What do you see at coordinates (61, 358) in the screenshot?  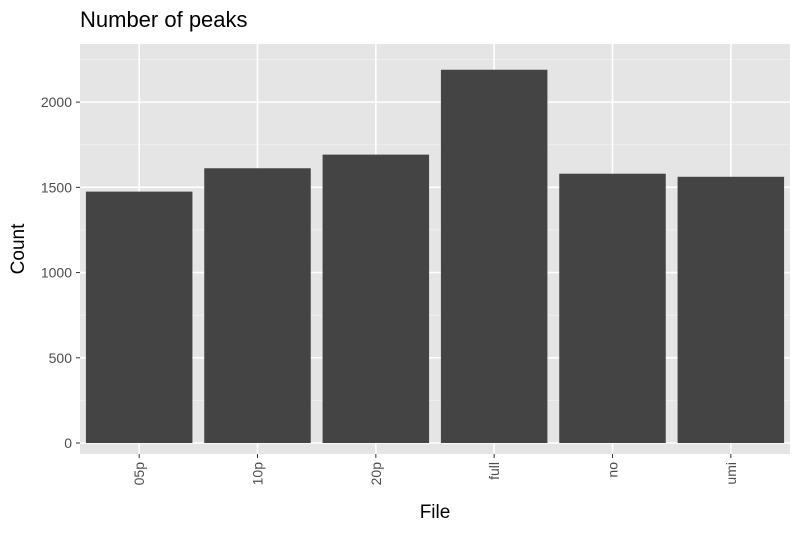 I see `y-tick-label: 500` at bounding box center [61, 358].